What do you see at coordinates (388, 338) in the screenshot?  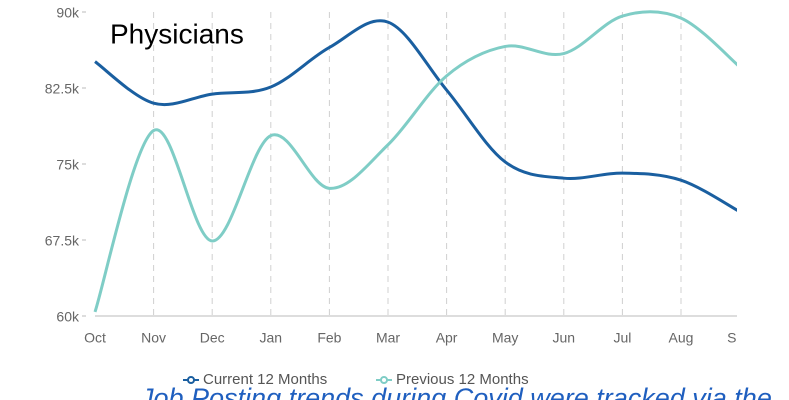 I see `x-tick-label: Mar` at bounding box center [388, 338].